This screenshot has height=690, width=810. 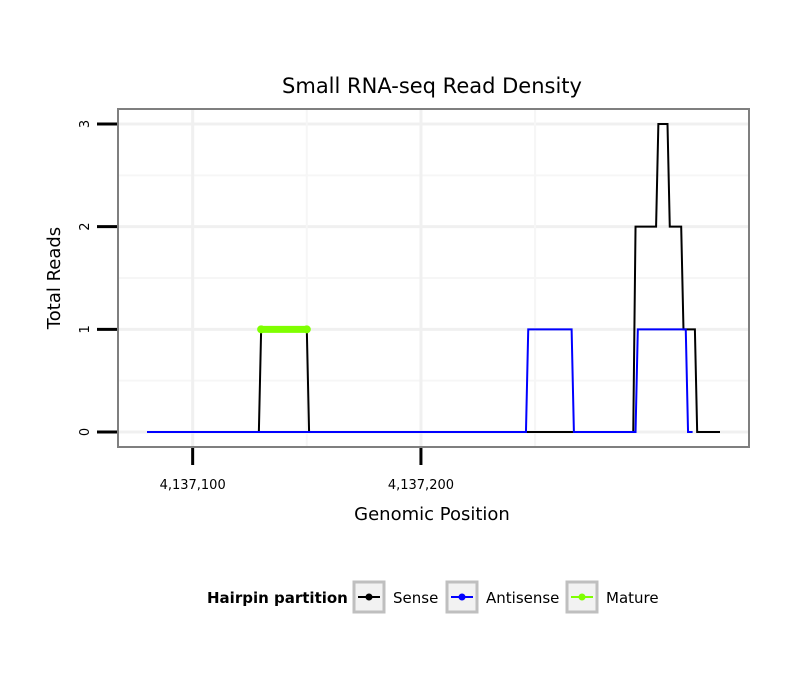 What do you see at coordinates (522, 598) in the screenshot?
I see `legend-label-antisense: Antisense` at bounding box center [522, 598].